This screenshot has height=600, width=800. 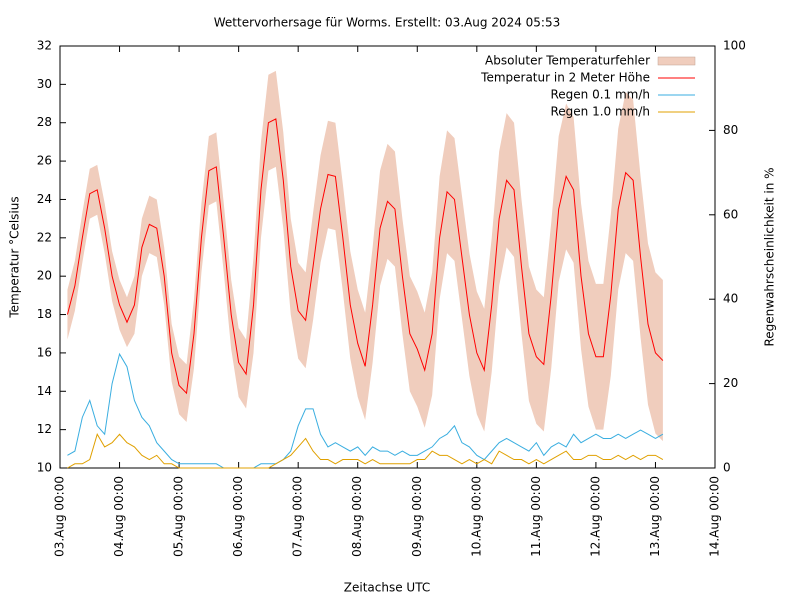 I want to click on legend-label: Temperatur in 2 Meter Höhe, so click(x=565, y=78).